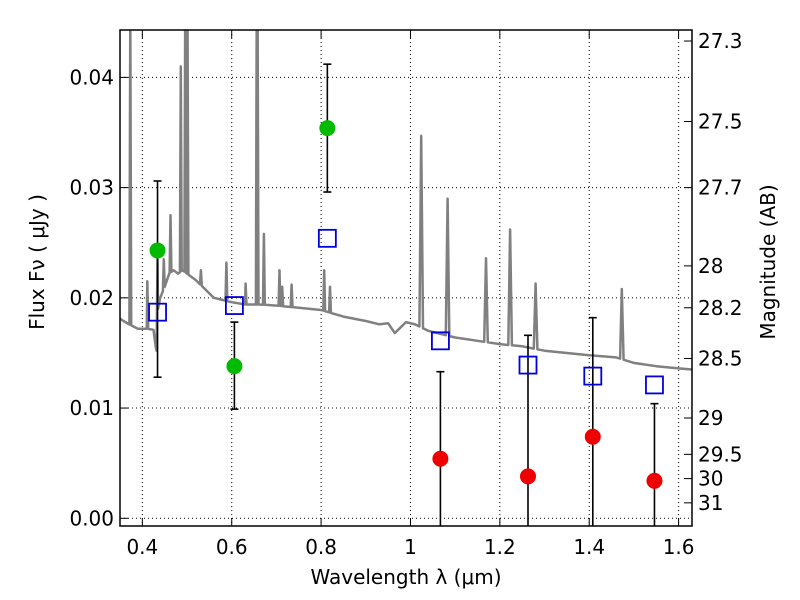 This screenshot has height=600, width=800. What do you see at coordinates (37, 262) in the screenshot?
I see `y-axis-title: Flux Fν ( μJy )` at bounding box center [37, 262].